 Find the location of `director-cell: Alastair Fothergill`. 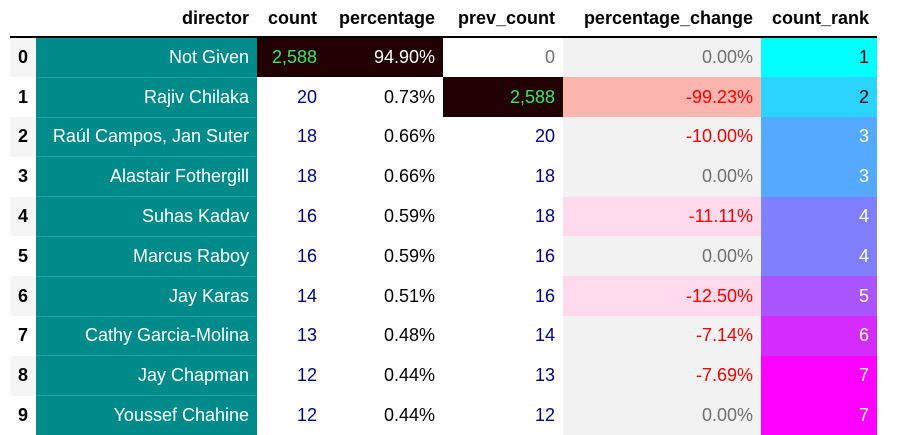

director-cell: Alastair Fothergill is located at coordinates (147, 177).